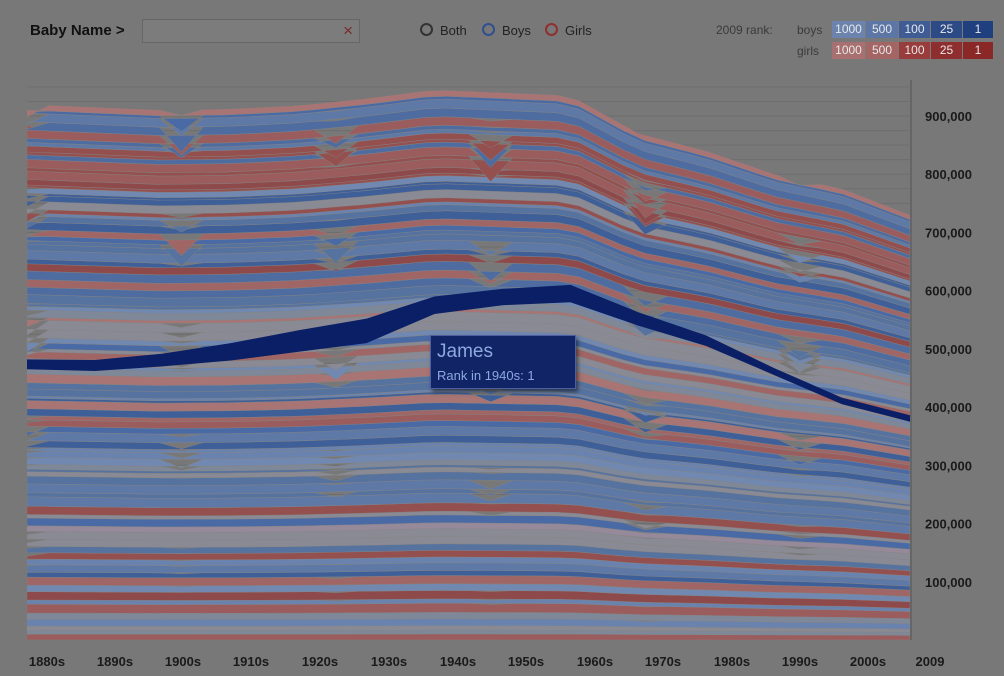 The width and height of the screenshot is (1004, 676). Describe the element at coordinates (849, 29) in the screenshot. I see `legend-boys-rank-1000: 1000` at that location.